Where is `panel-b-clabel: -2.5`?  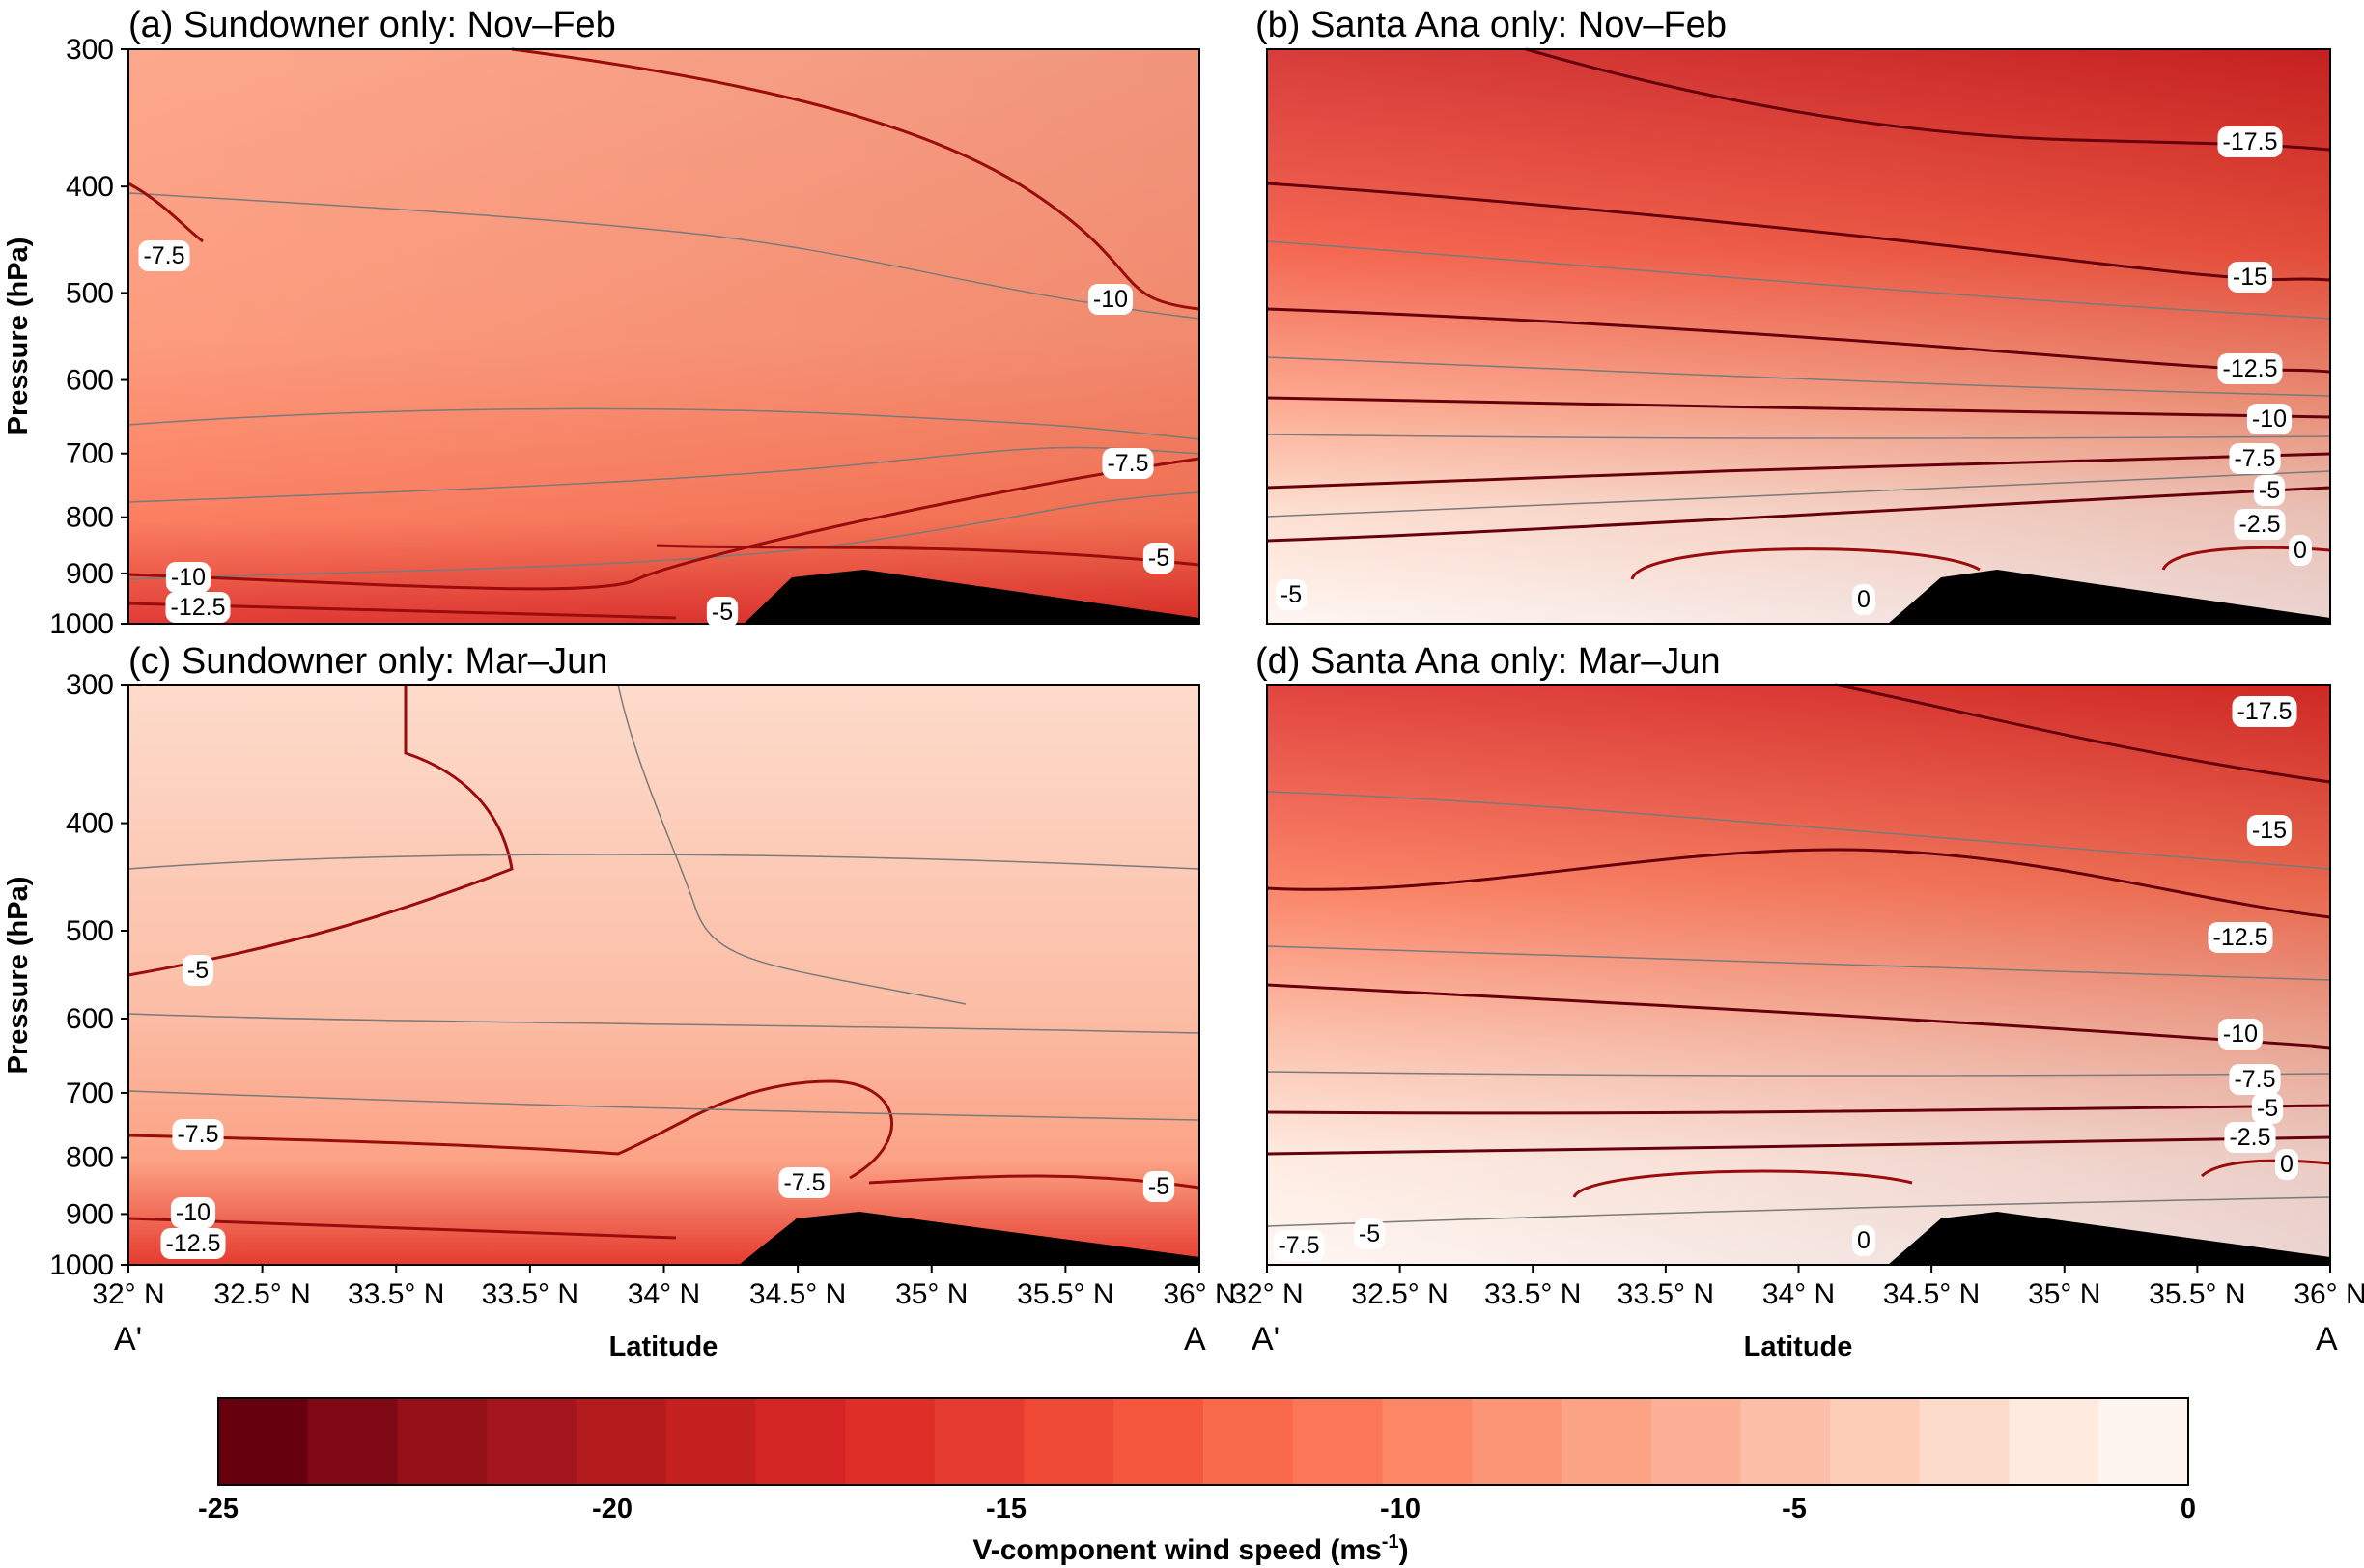
panel-b-clabel: -2.5 is located at coordinates (2259, 524).